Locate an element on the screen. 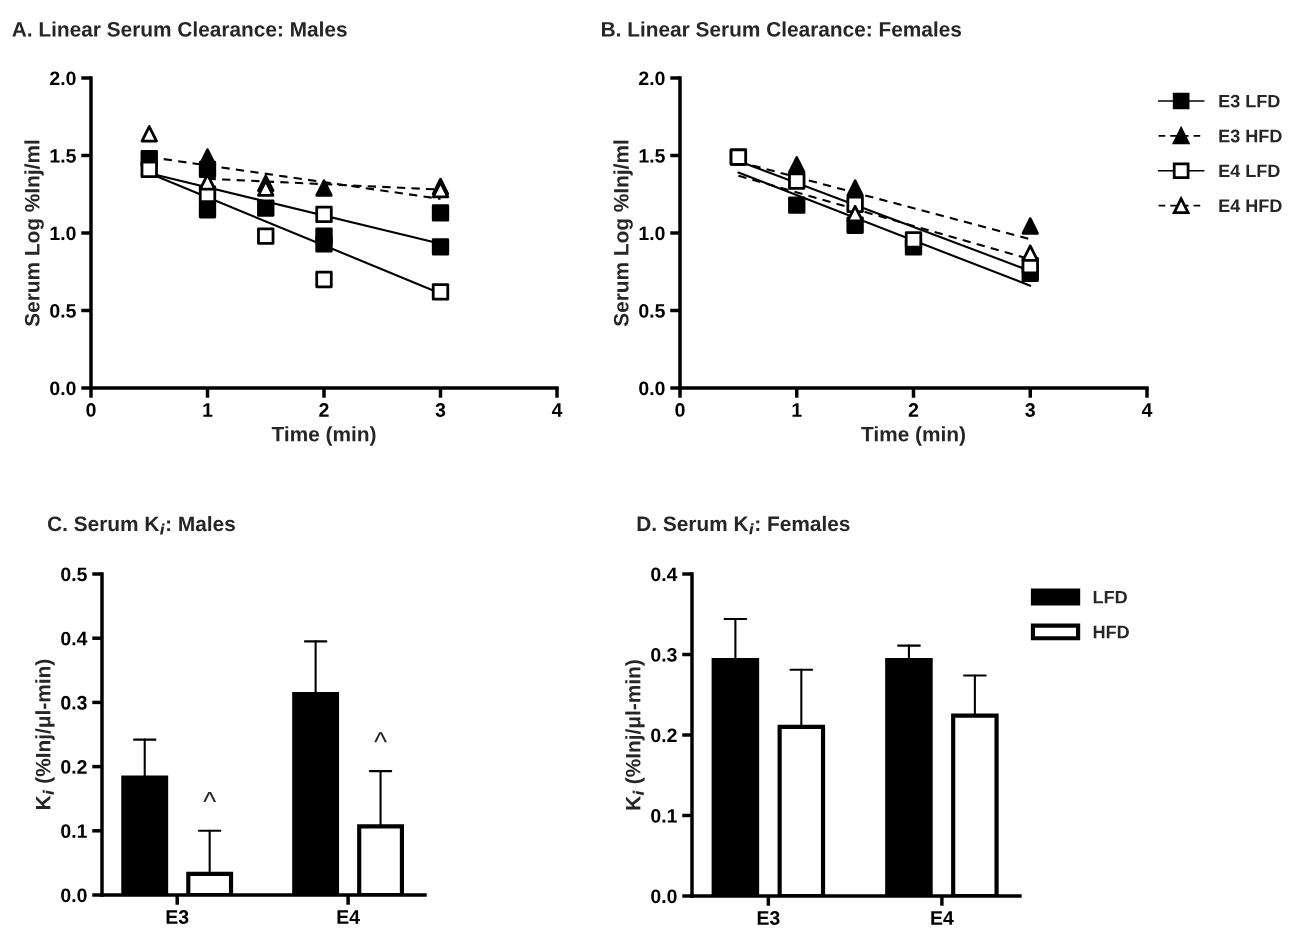 This screenshot has width=1312, height=937. legend-label: E3 LFD is located at coordinates (1249, 101).